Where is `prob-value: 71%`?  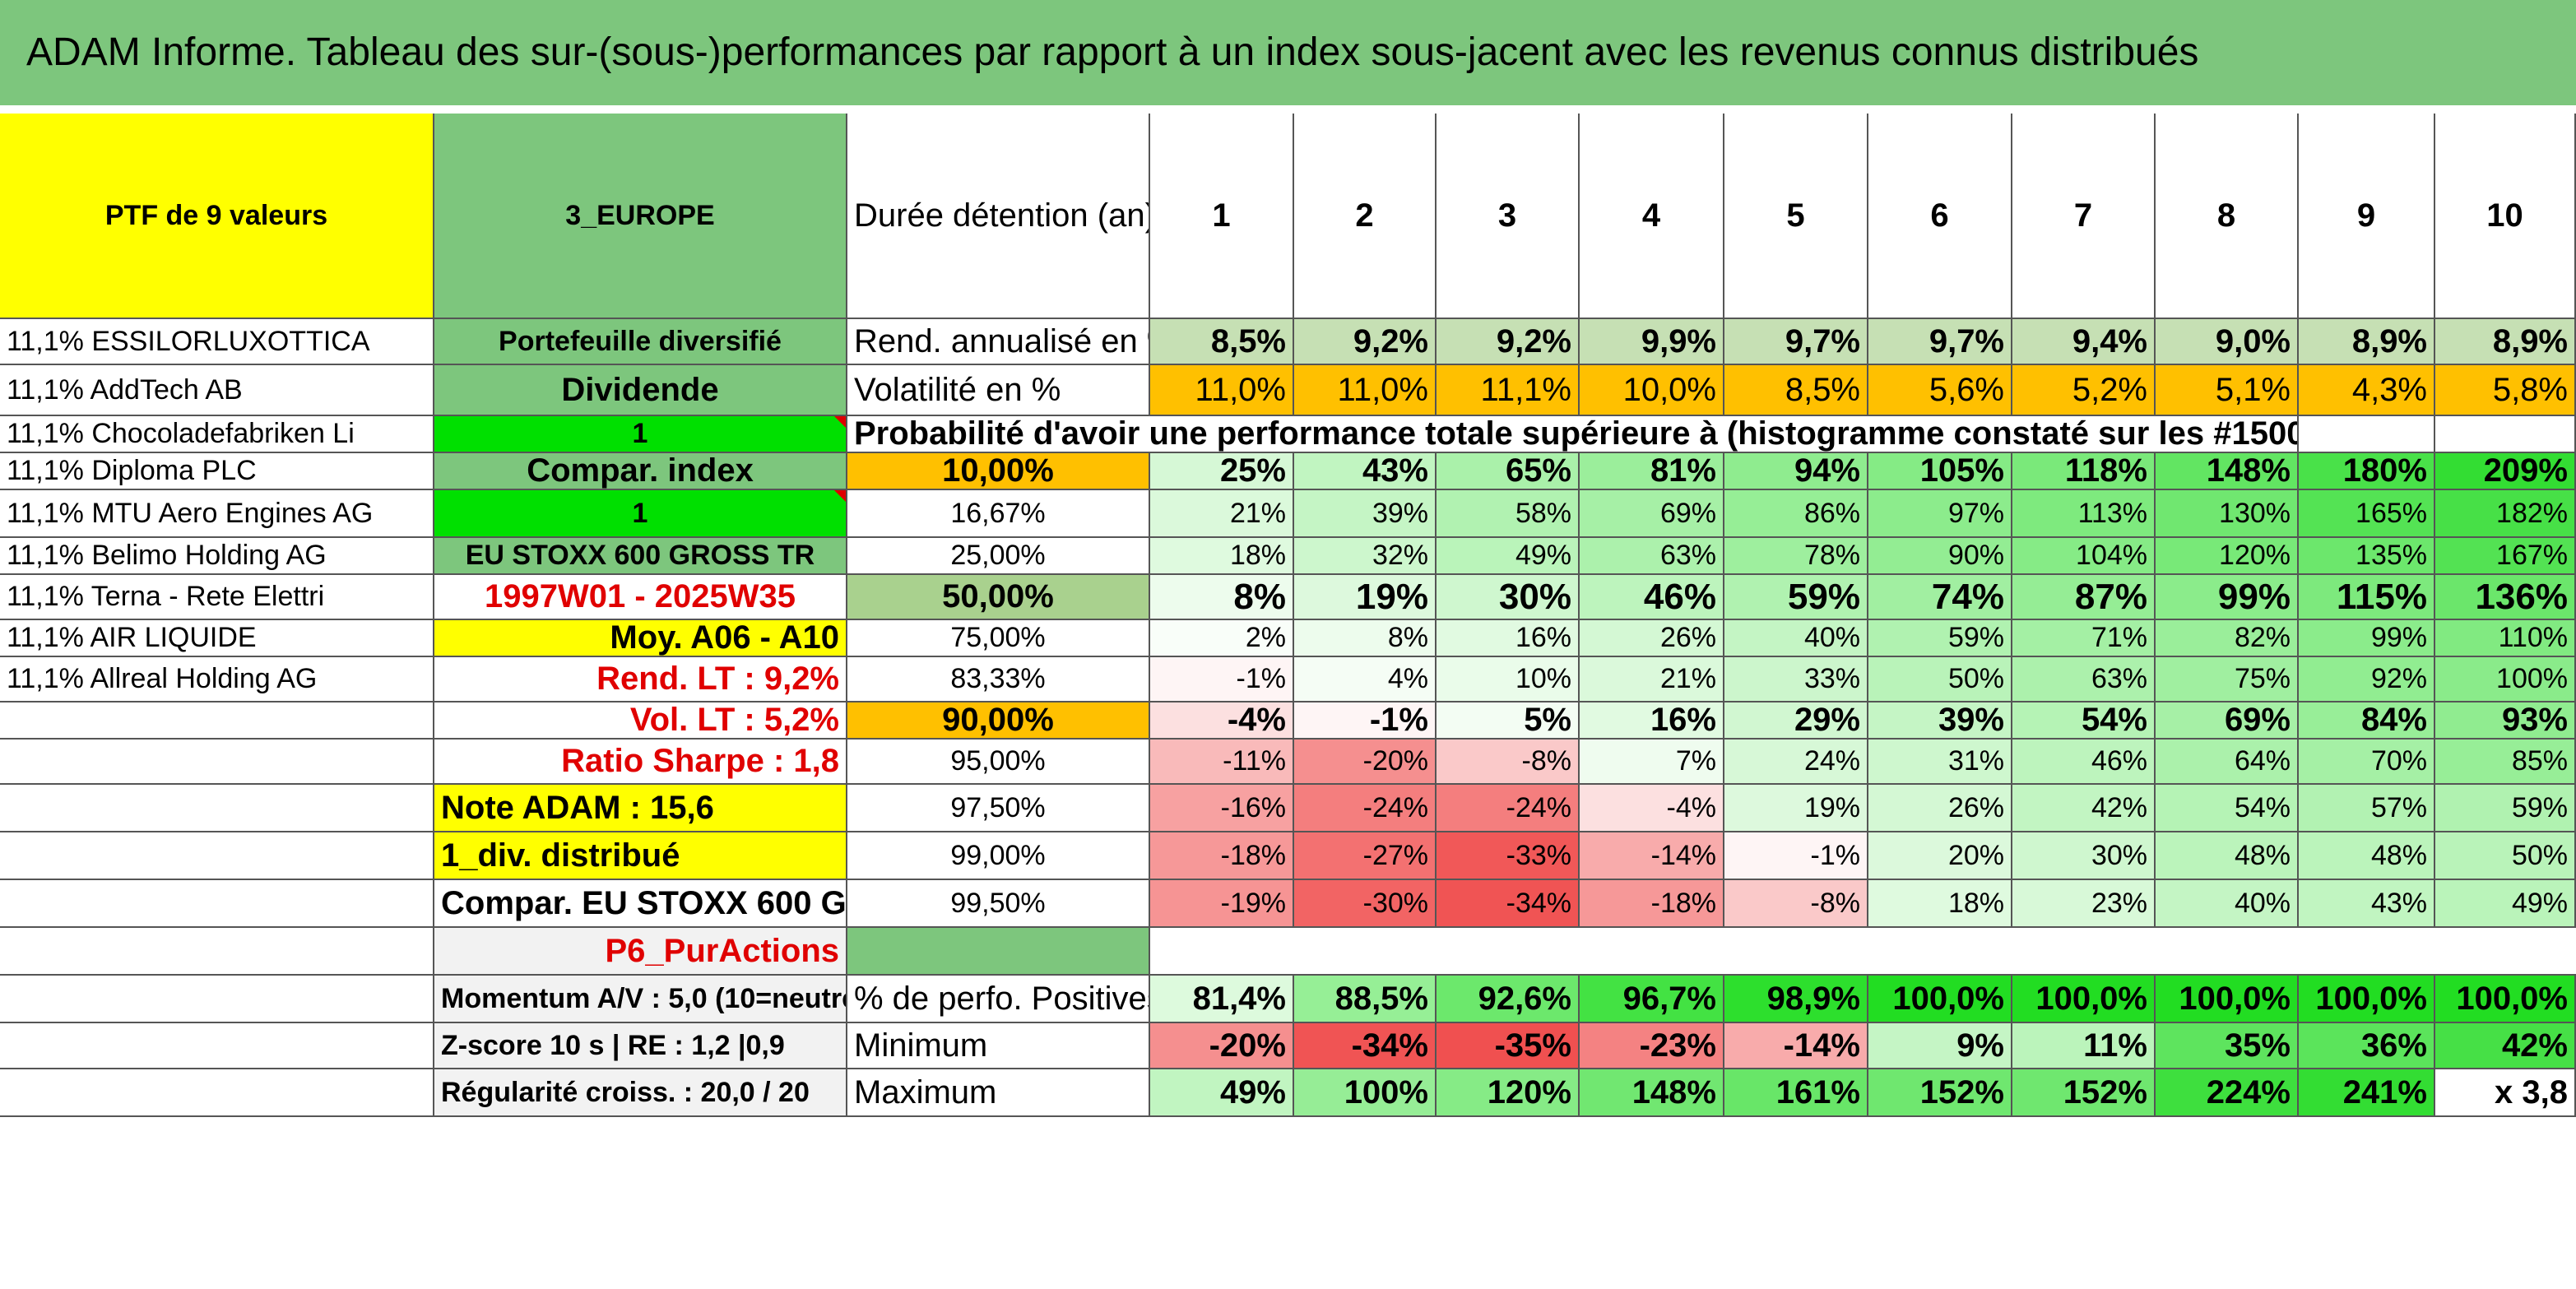 prob-value: 71% is located at coordinates (2084, 638).